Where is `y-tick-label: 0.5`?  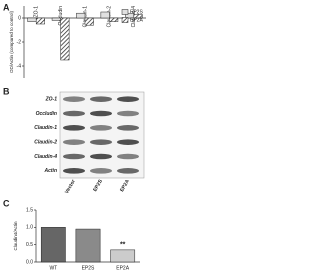
y-tick-label: 0.5 is located at coordinates (29, 245).